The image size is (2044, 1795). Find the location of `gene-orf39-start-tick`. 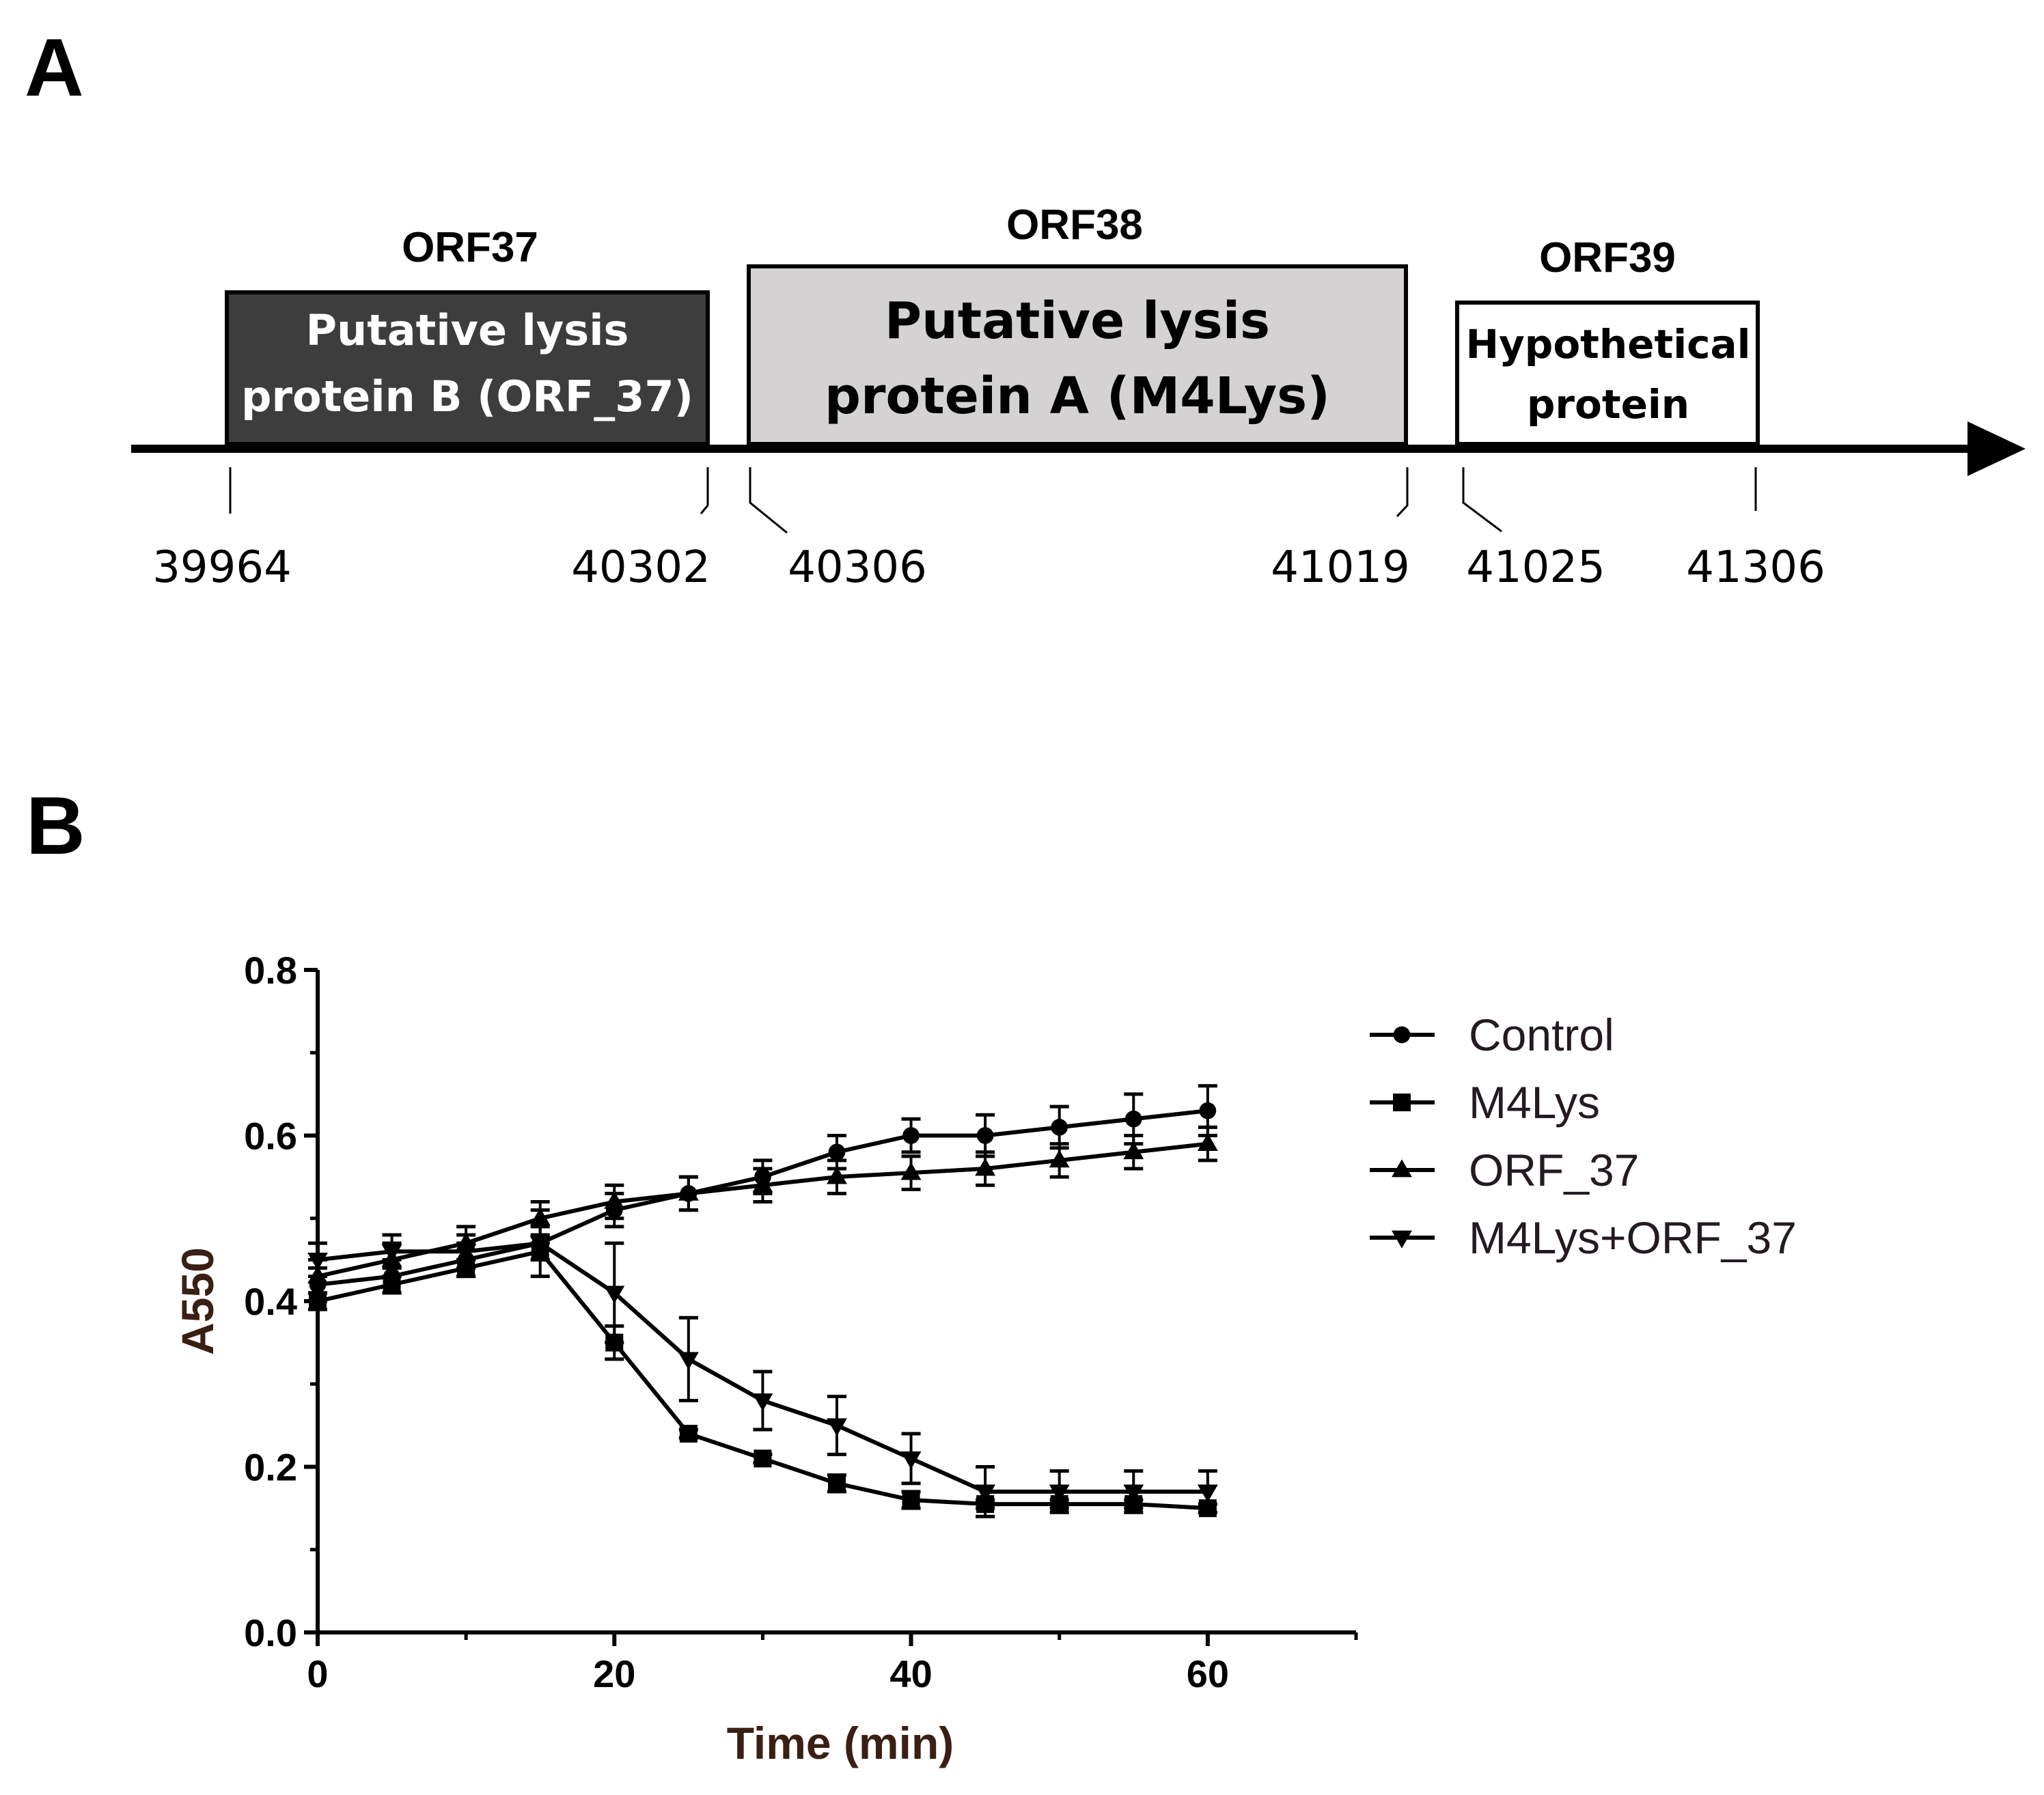

gene-orf39-start-tick is located at coordinates (1482, 500).